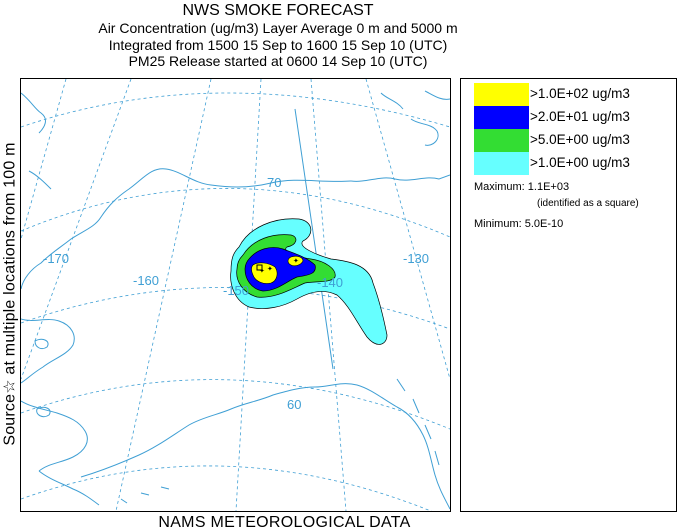 This screenshot has height=532, width=678. I want to click on legend-item-gt1: >1.0E+00 ug/m3, so click(574, 163).